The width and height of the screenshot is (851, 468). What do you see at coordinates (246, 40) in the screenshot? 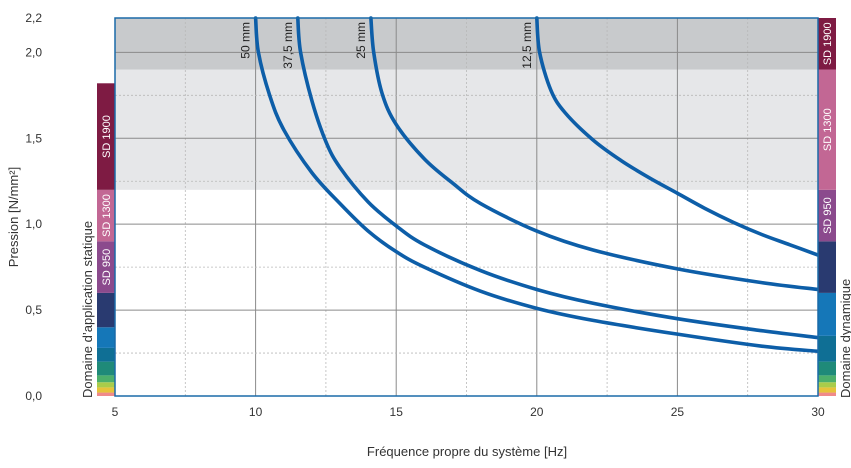
I see `curve-label: 50 mm` at bounding box center [246, 40].